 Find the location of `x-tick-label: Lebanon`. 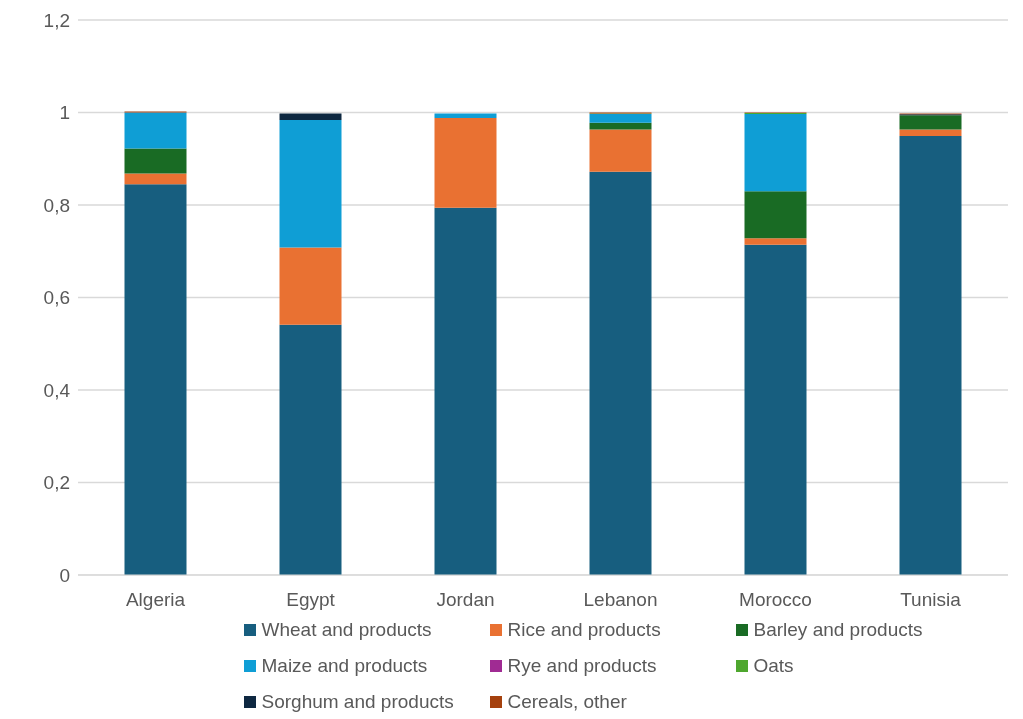

x-tick-label: Lebanon is located at coordinates (620, 600).